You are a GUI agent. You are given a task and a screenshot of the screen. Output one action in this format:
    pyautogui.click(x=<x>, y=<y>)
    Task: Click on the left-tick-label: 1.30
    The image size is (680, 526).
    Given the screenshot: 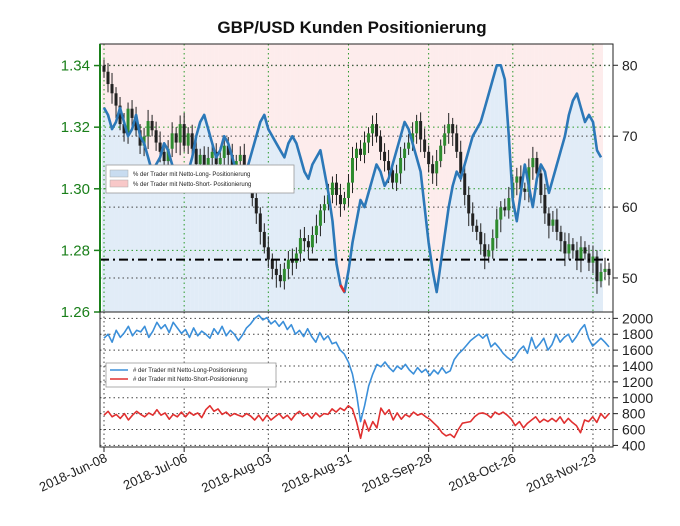 What is the action you would take?
    pyautogui.click(x=75, y=189)
    